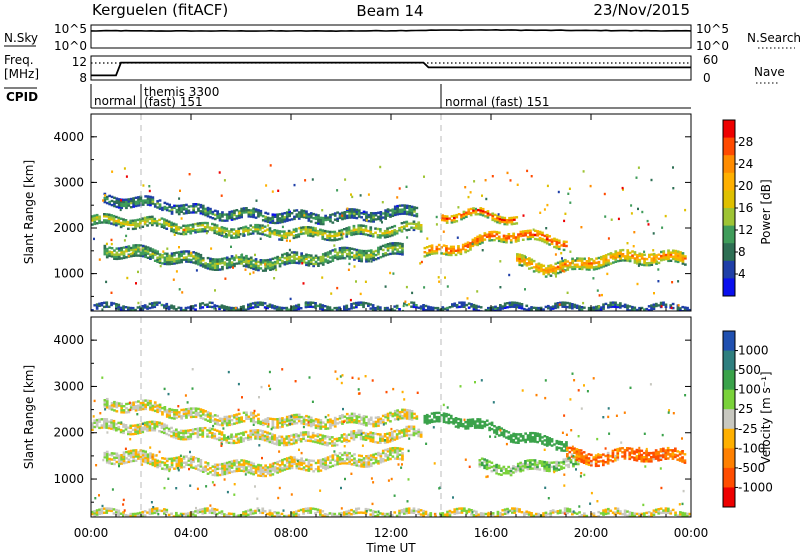  What do you see at coordinates (391, 69) in the screenshot?
I see `freq-line` at bounding box center [391, 69].